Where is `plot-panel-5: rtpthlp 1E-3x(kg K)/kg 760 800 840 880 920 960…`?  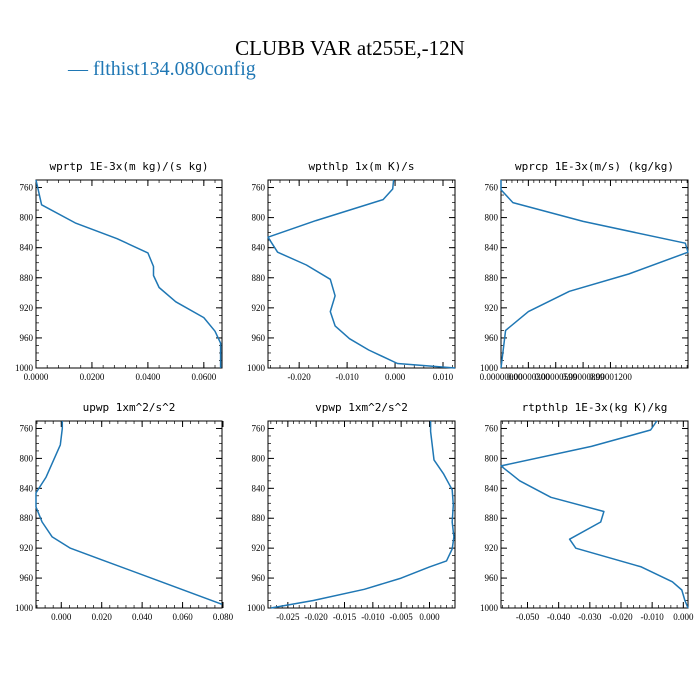
plot-panel-5: rtpthlp 1E-3x(kg K)/kg 760 800 840 880 920 960… is located at coordinates (587, 511).